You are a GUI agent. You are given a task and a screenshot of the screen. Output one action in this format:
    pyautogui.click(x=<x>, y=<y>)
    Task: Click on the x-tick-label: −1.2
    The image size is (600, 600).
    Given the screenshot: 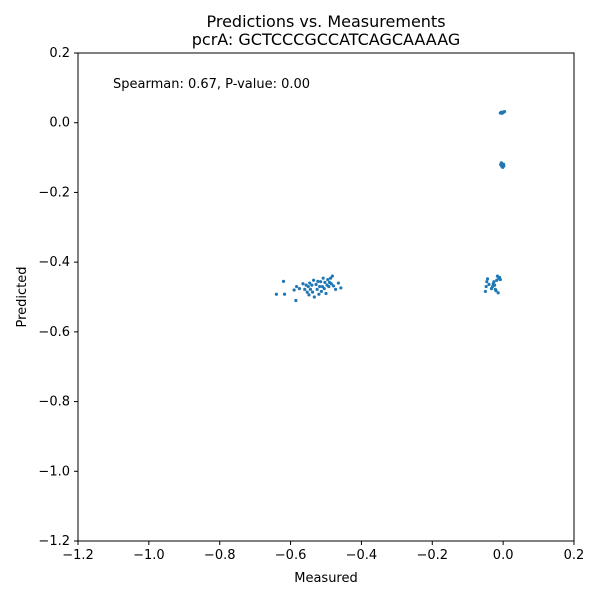 What is the action you would take?
    pyautogui.click(x=78, y=555)
    